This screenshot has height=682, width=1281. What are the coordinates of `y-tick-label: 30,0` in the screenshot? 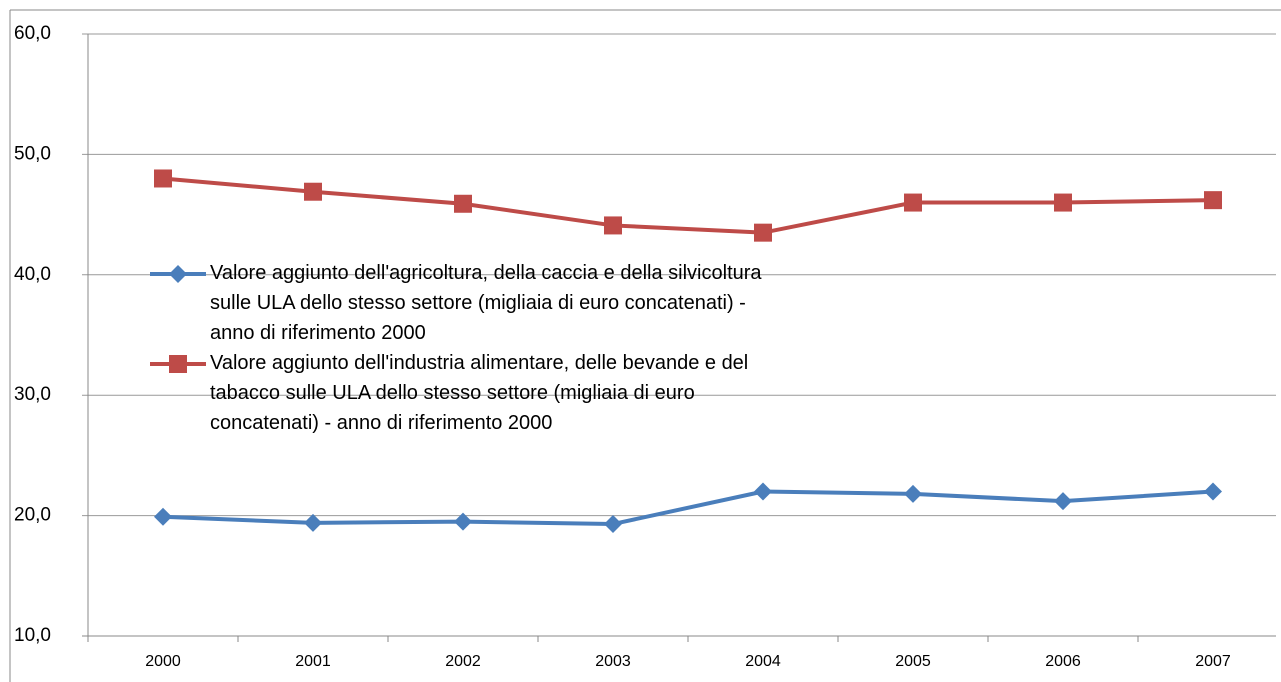 It's located at (32, 394).